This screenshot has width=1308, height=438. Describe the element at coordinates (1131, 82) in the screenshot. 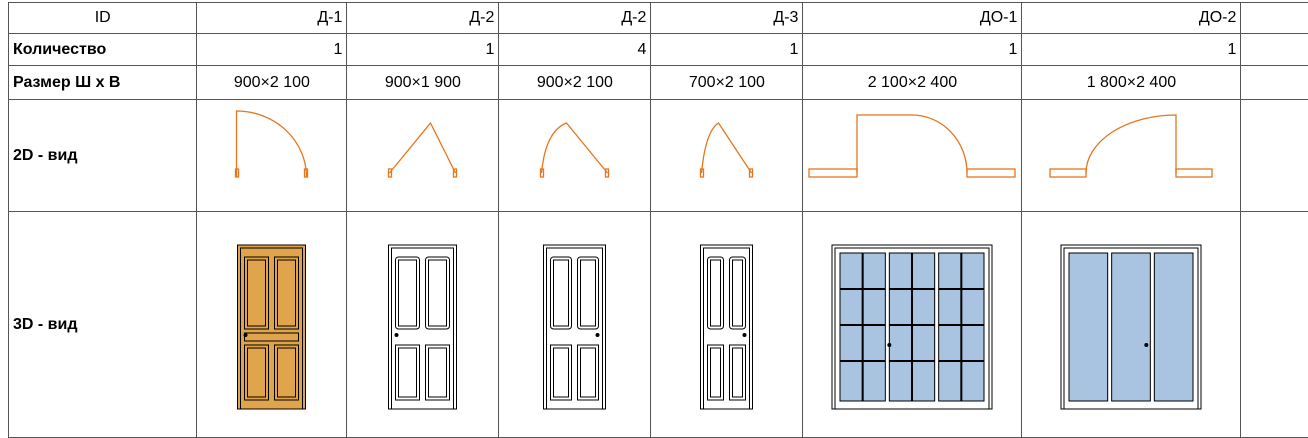

I see `size-cell: 1 800×2 400` at that location.